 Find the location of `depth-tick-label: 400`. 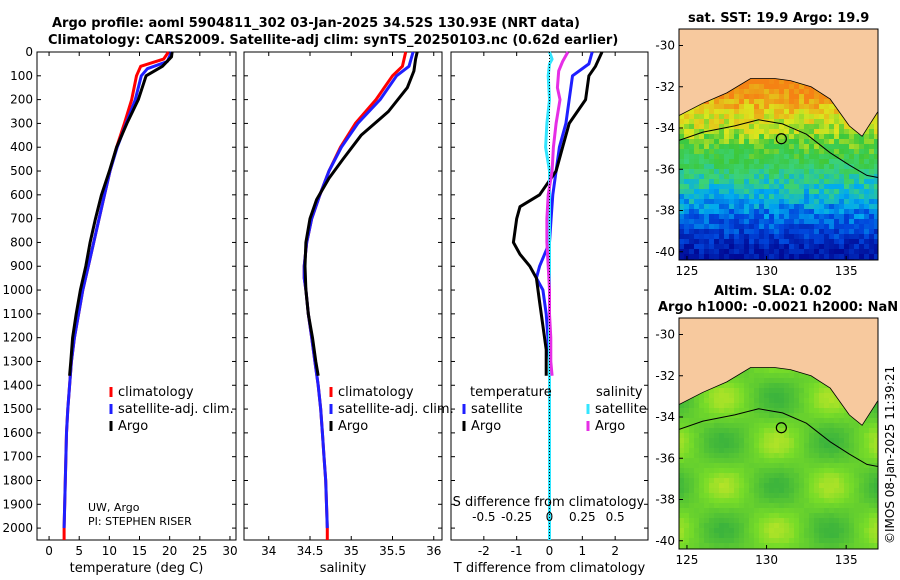

depth-tick-label: 400 is located at coordinates (21, 147).